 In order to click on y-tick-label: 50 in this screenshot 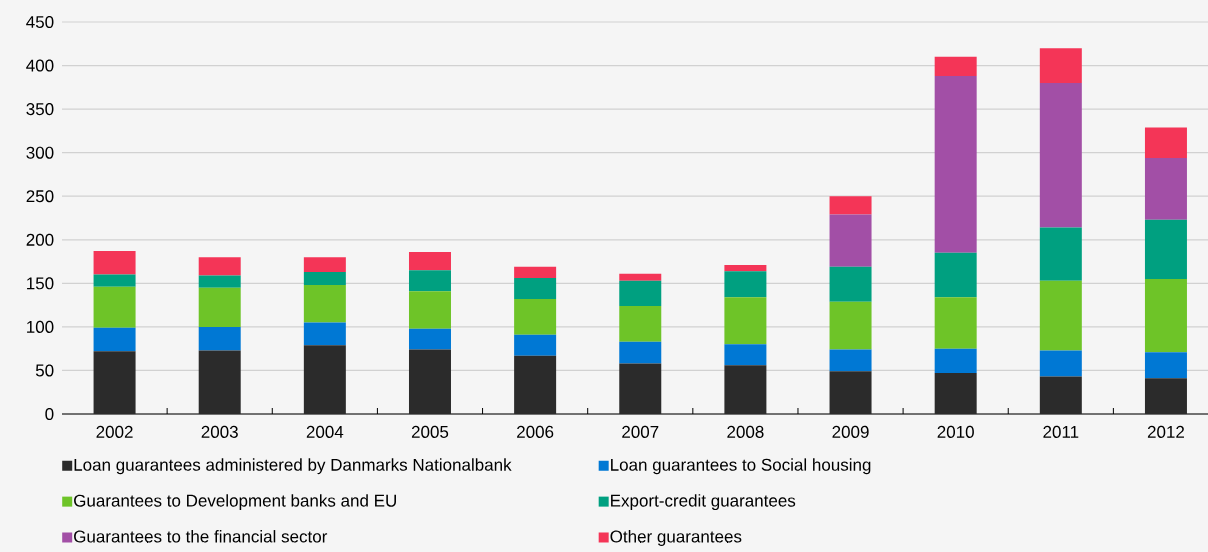, I will do `click(44, 370)`.